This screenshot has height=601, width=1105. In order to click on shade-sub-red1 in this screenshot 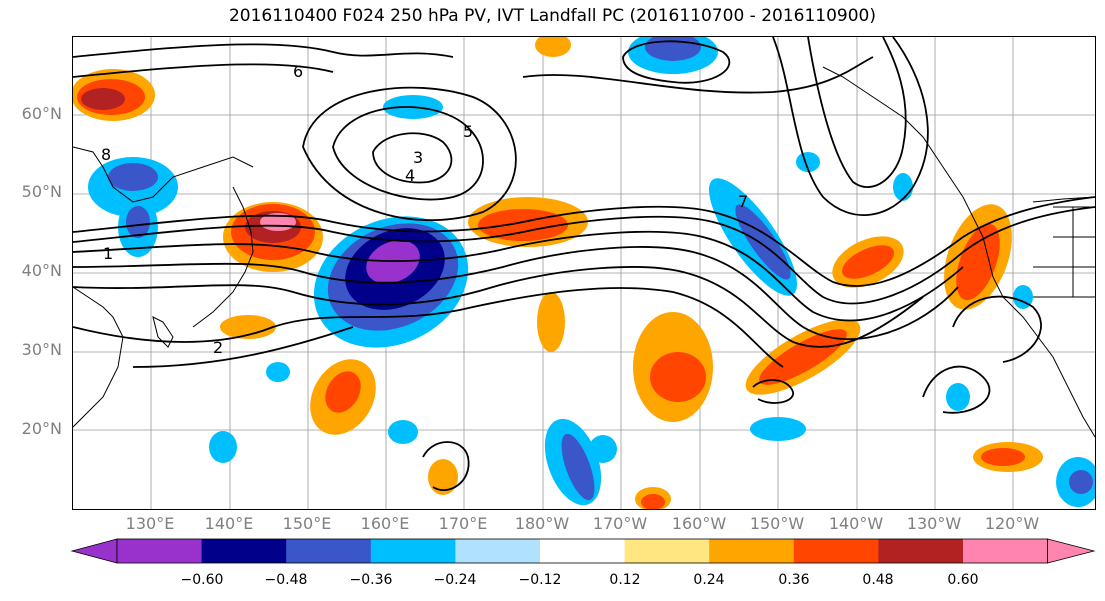, I will do `click(678, 377)`.